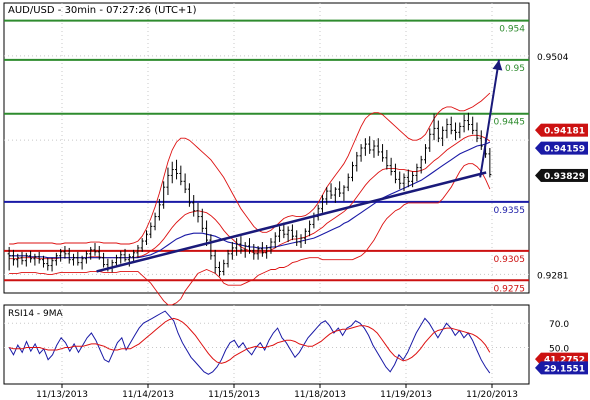 The height and width of the screenshot is (400, 590). What do you see at coordinates (510, 289) in the screenshot?
I see `level-label: 0.9275` at bounding box center [510, 289].